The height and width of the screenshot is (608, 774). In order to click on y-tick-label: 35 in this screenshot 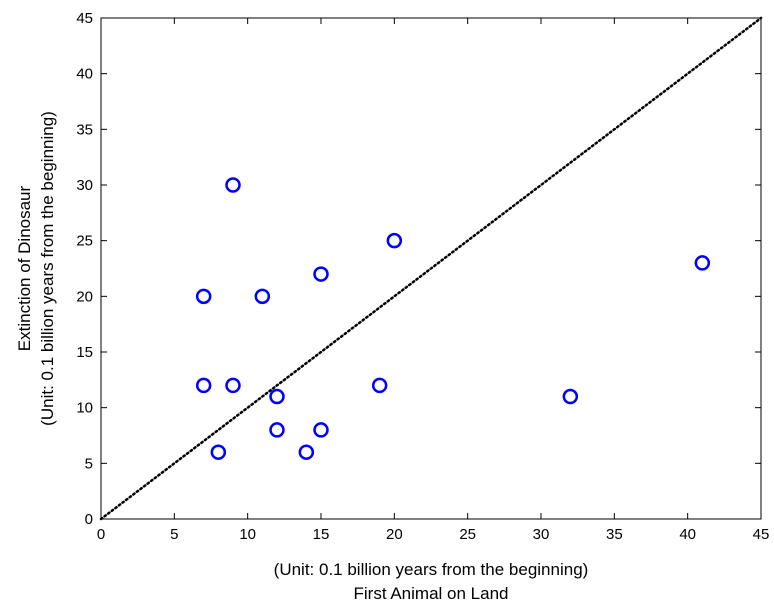, I will do `click(84, 129)`.